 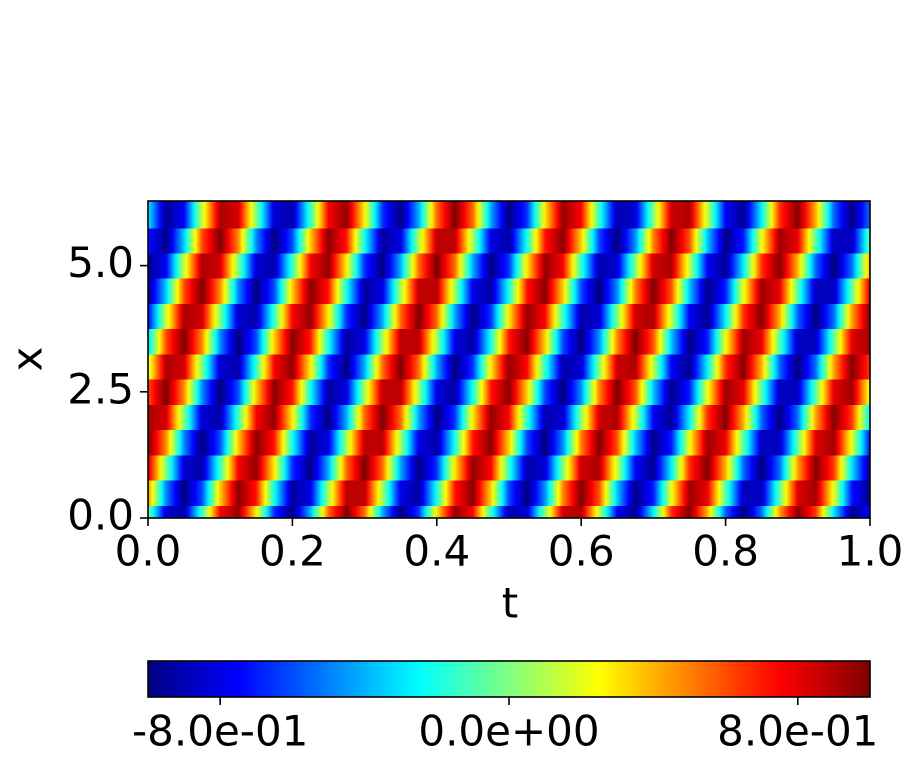 I want to click on x-tick-label: 0.0, so click(x=148, y=551).